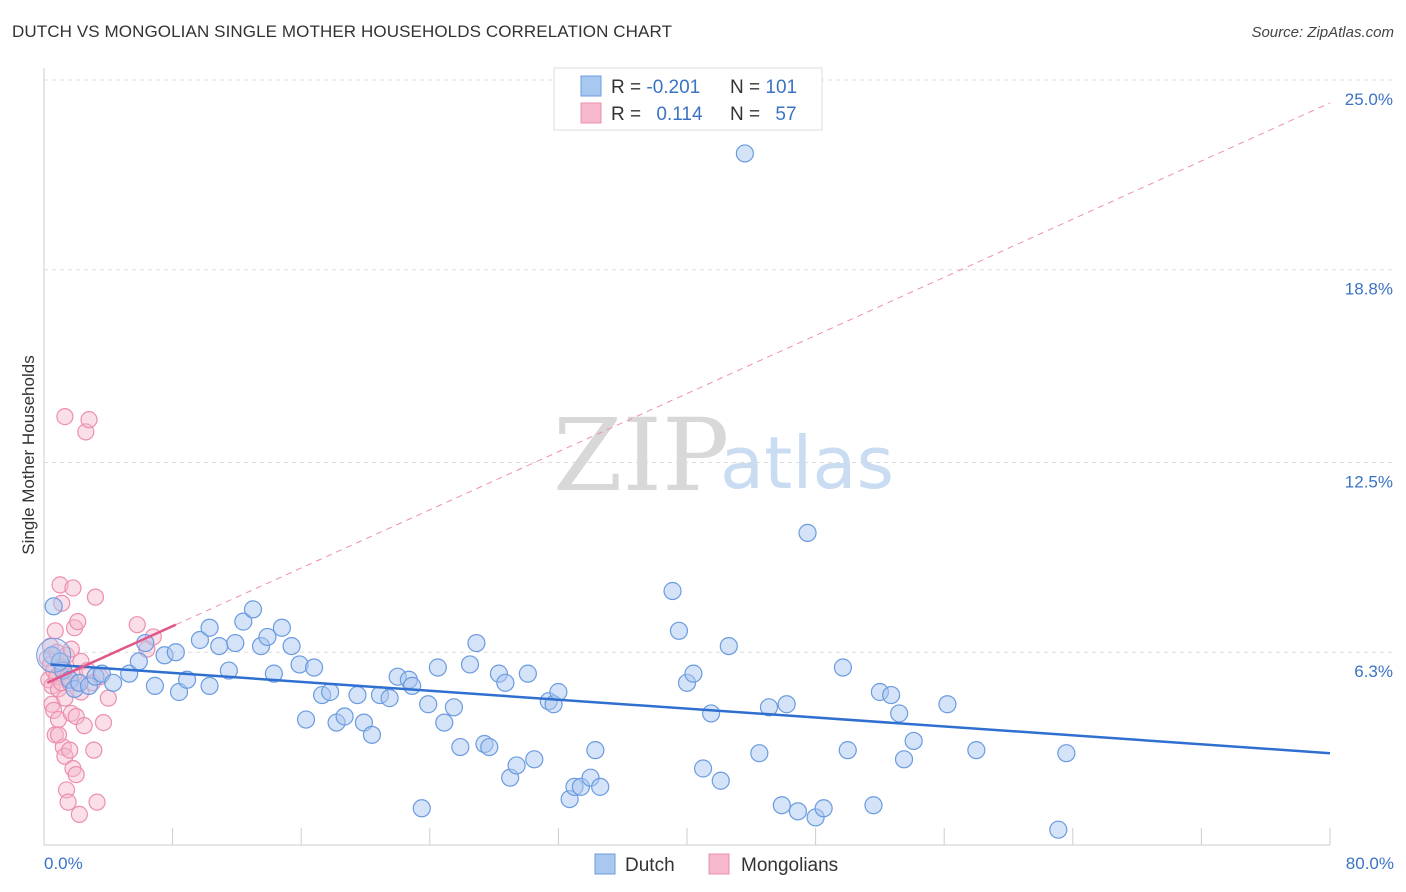 The width and height of the screenshot is (1406, 892). I want to click on legend-r-value-2: 0.114, so click(679, 114).